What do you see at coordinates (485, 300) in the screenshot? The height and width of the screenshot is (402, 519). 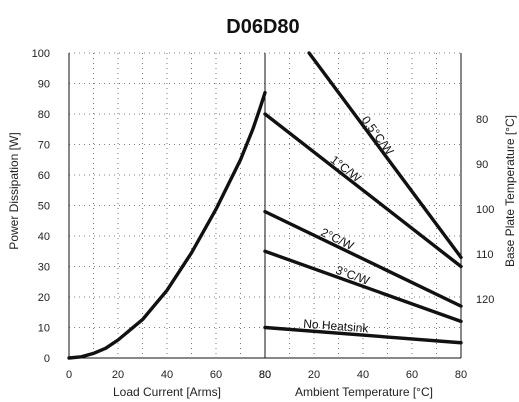 I see `right-y-tick-label: 120` at bounding box center [485, 300].